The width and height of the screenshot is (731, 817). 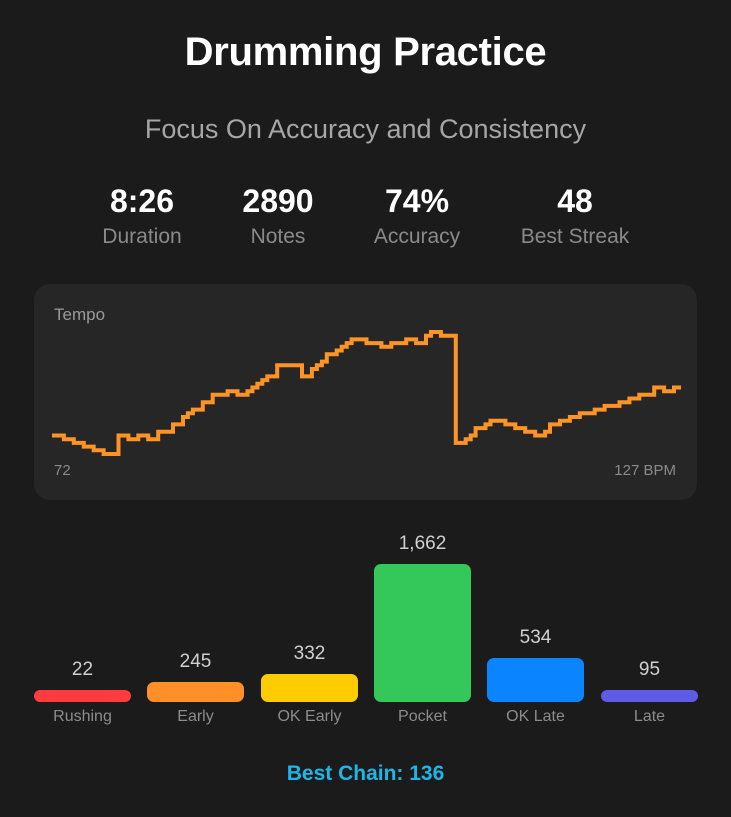 What do you see at coordinates (417, 201) in the screenshot?
I see `stat-accuracy-value: 74%` at bounding box center [417, 201].